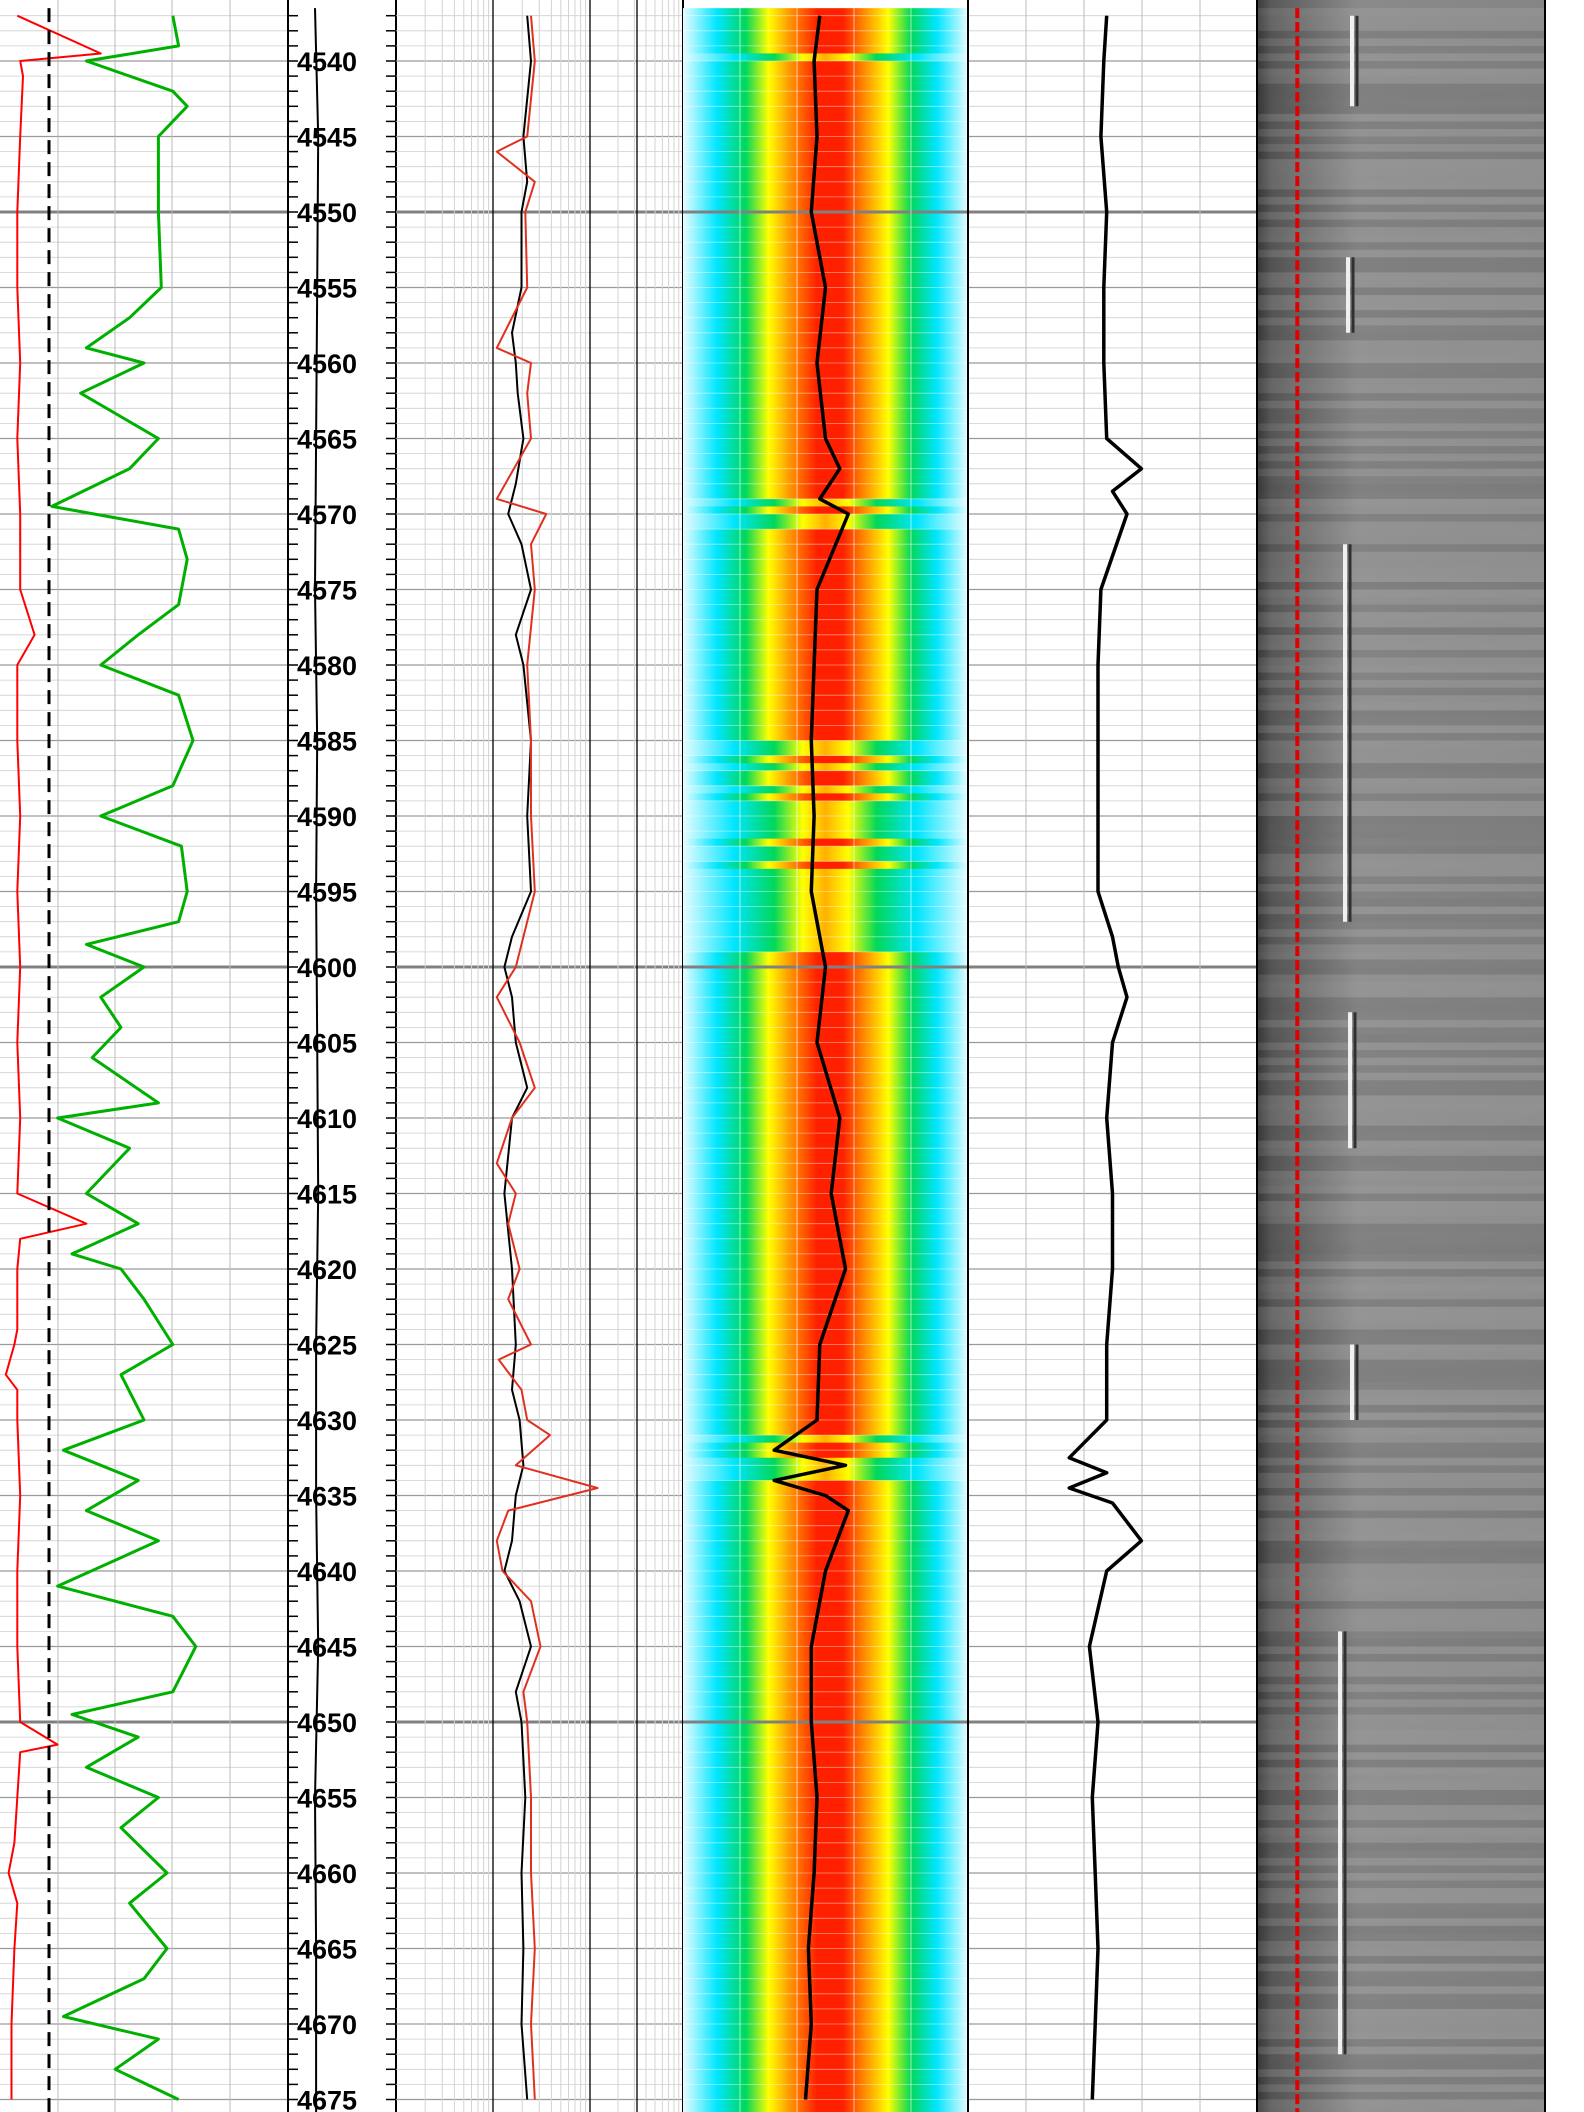  What do you see at coordinates (327, 1119) in the screenshot?
I see `depth-tick-label: 4610` at bounding box center [327, 1119].